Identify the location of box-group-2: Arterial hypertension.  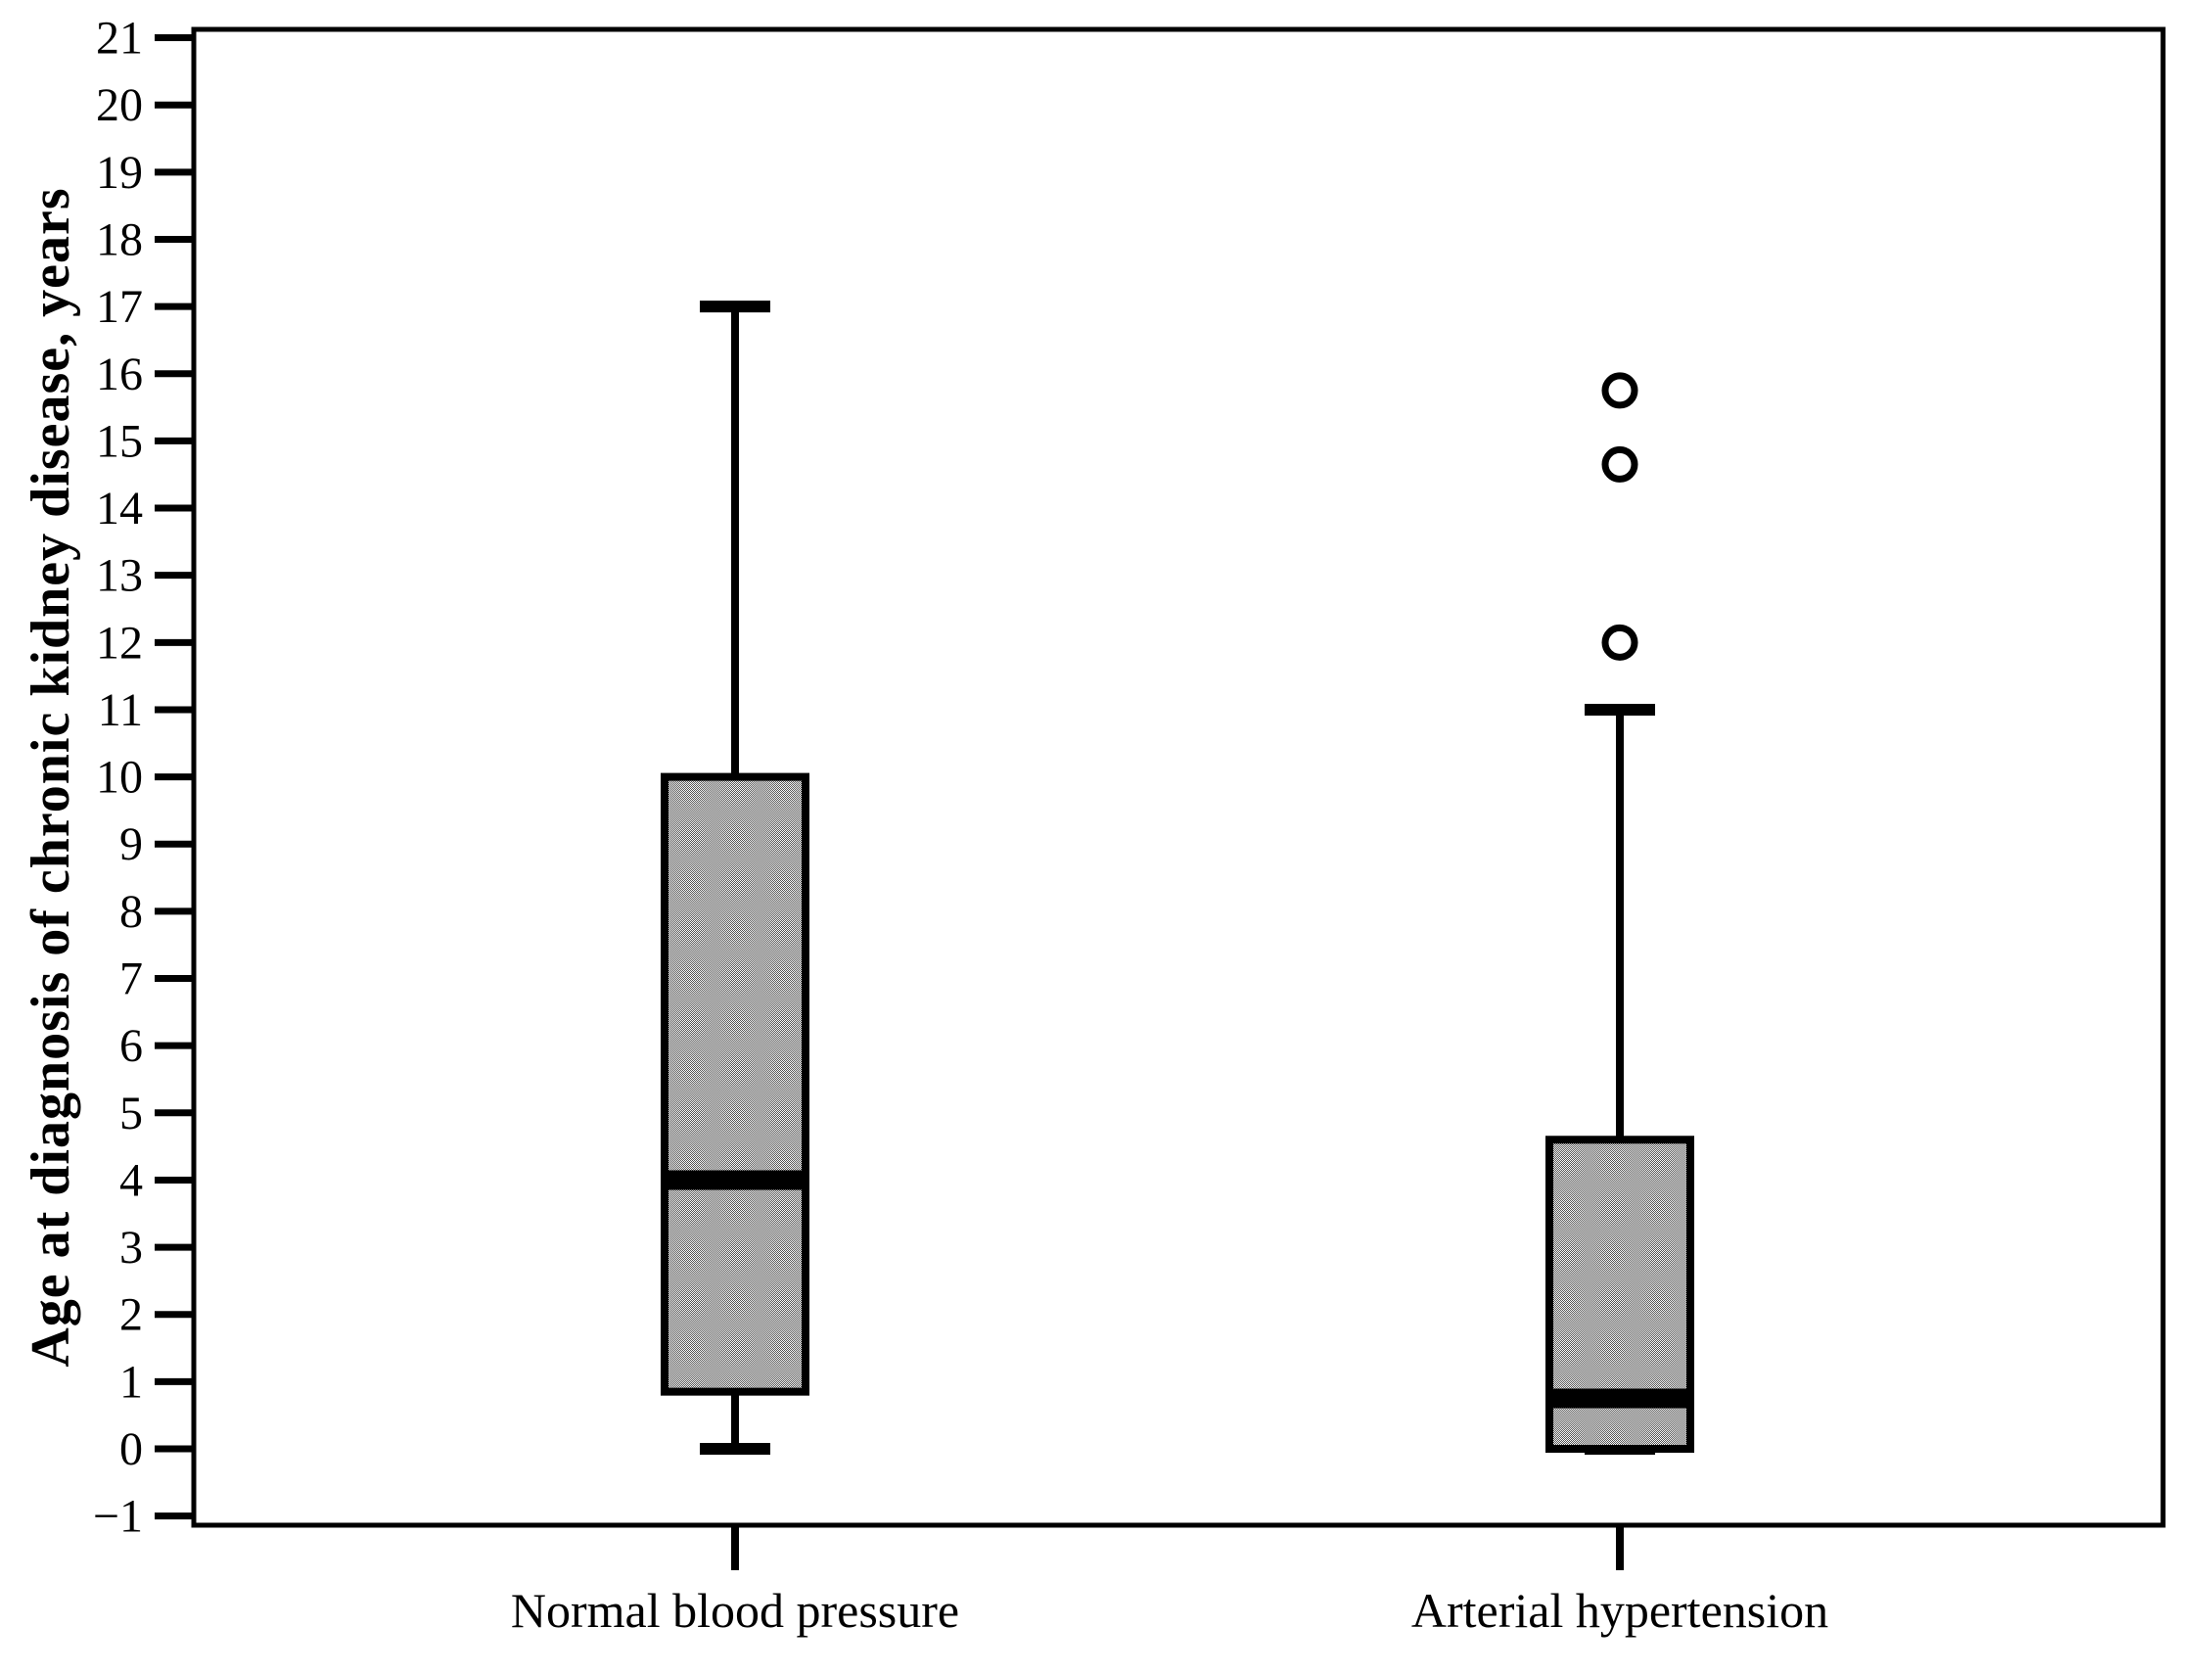
(1619, 1005).